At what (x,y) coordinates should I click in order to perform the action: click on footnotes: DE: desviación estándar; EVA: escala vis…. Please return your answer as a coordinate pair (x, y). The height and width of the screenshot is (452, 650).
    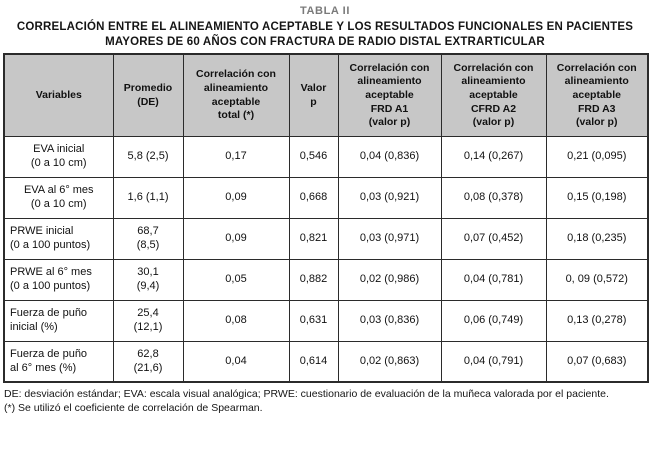
    Looking at the image, I should click on (325, 401).